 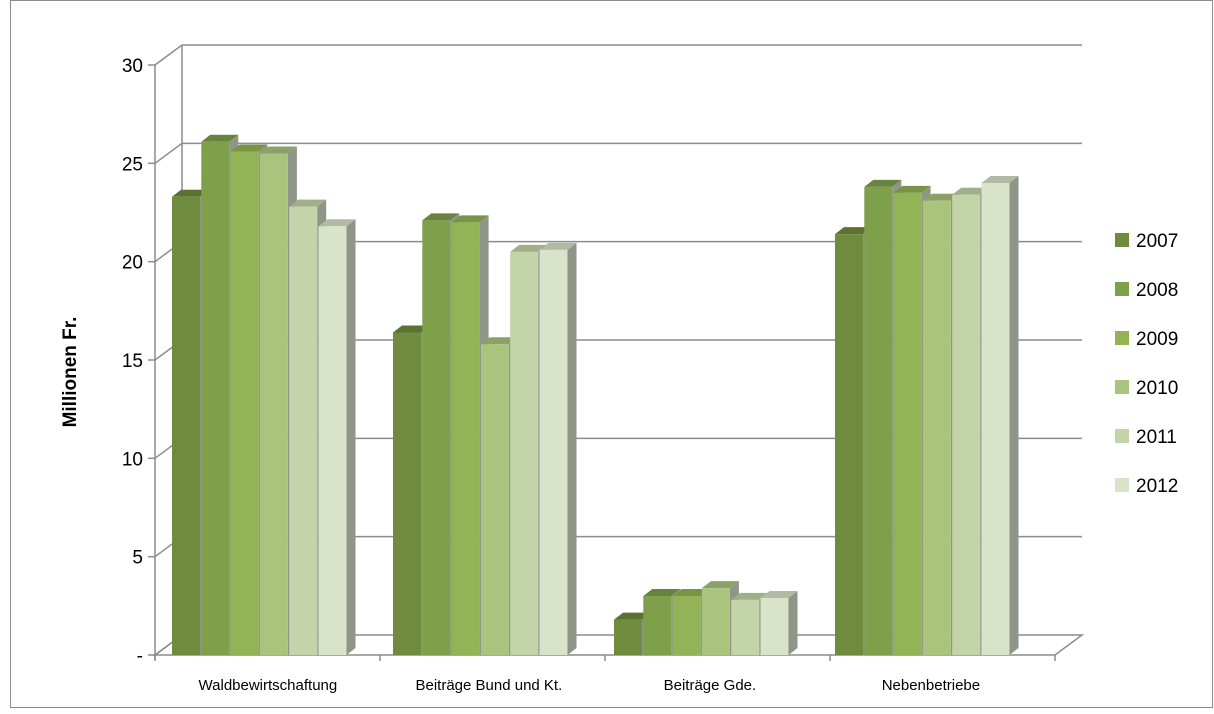 What do you see at coordinates (70, 372) in the screenshot?
I see `y-axis-title: Millionen Fr.` at bounding box center [70, 372].